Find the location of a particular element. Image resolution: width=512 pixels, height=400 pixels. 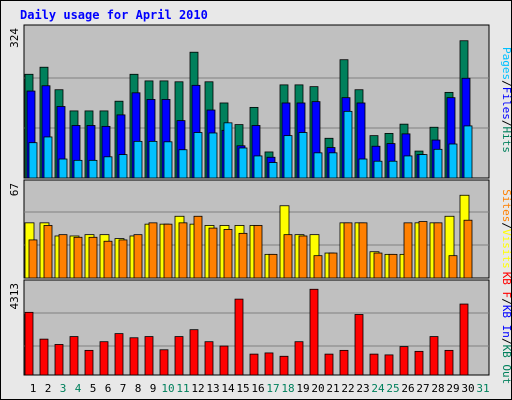

legend-kbytes: KB F/KB In/KB Out is located at coordinates (506, 328).